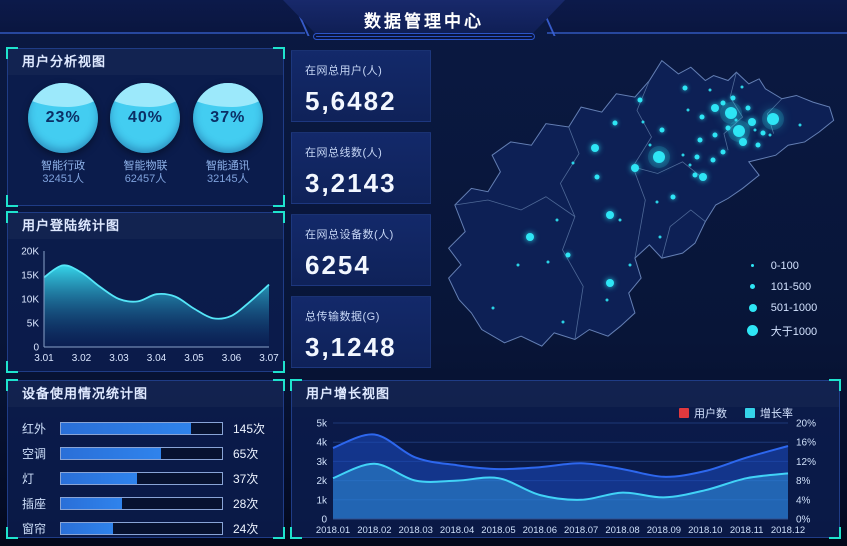 The image size is (847, 546). I want to click on svg-text: 2018.04, so click(457, 530).